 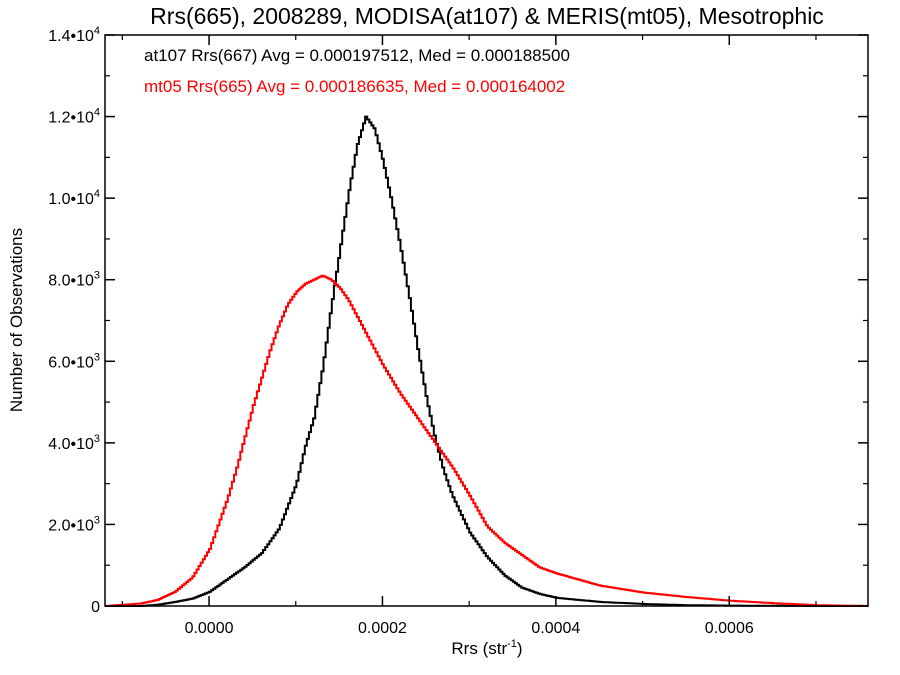 What do you see at coordinates (74, 524) in the screenshot?
I see `y-tick-label: 2.0•103` at bounding box center [74, 524].